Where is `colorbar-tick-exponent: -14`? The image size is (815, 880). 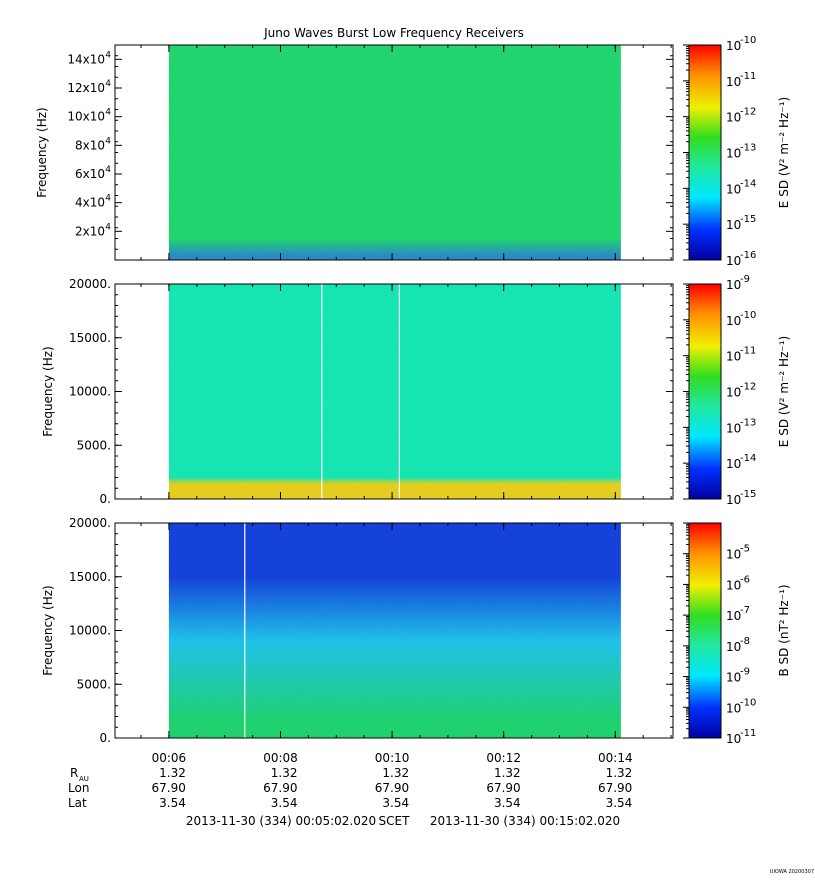 colorbar-tick-exponent: -14 is located at coordinates (748, 183).